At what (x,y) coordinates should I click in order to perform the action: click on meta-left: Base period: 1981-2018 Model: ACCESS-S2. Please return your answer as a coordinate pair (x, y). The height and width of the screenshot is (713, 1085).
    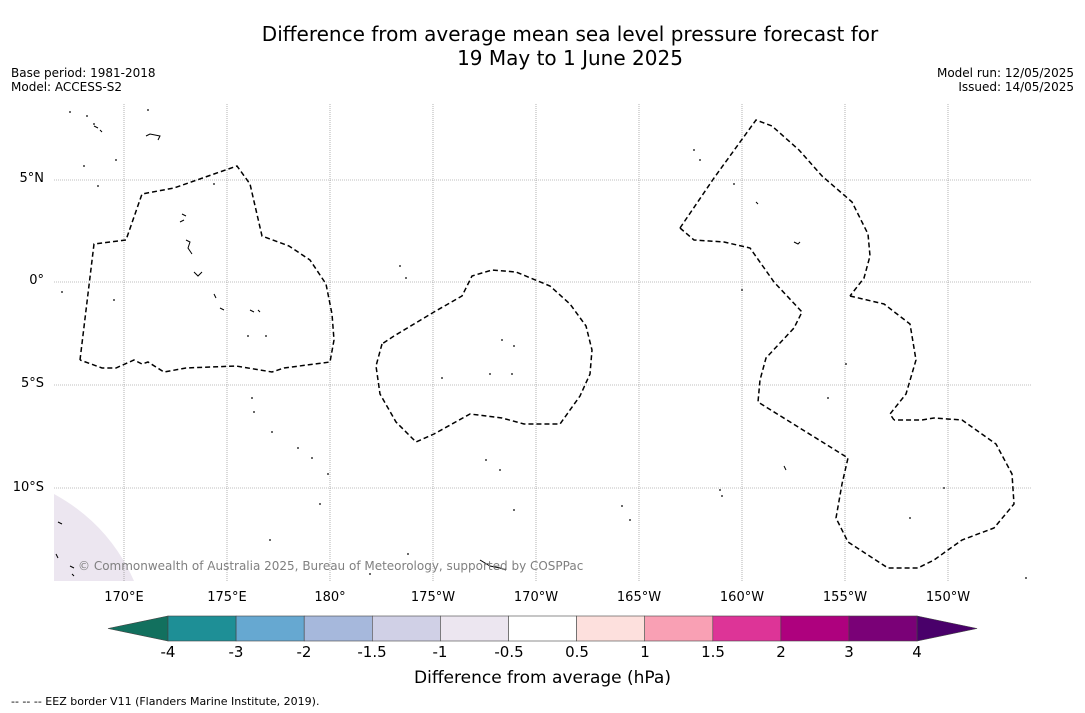
    Looking at the image, I should click on (83, 80).